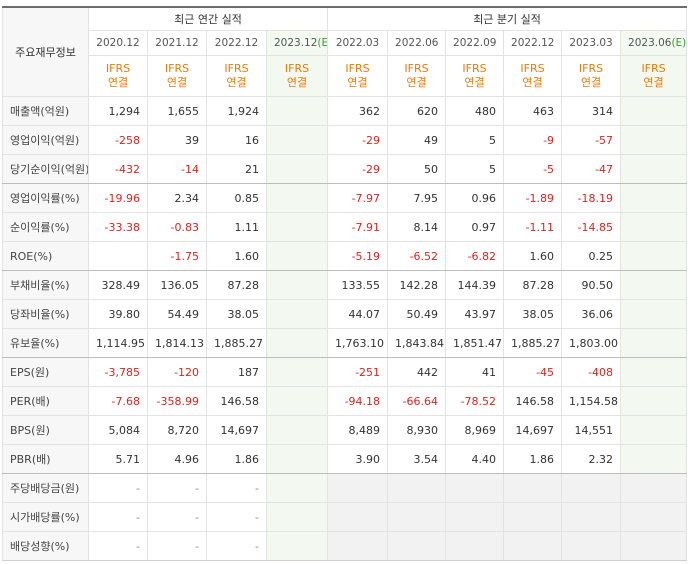  What do you see at coordinates (236, 140) in the screenshot?
I see `value-cell: 16` at bounding box center [236, 140].